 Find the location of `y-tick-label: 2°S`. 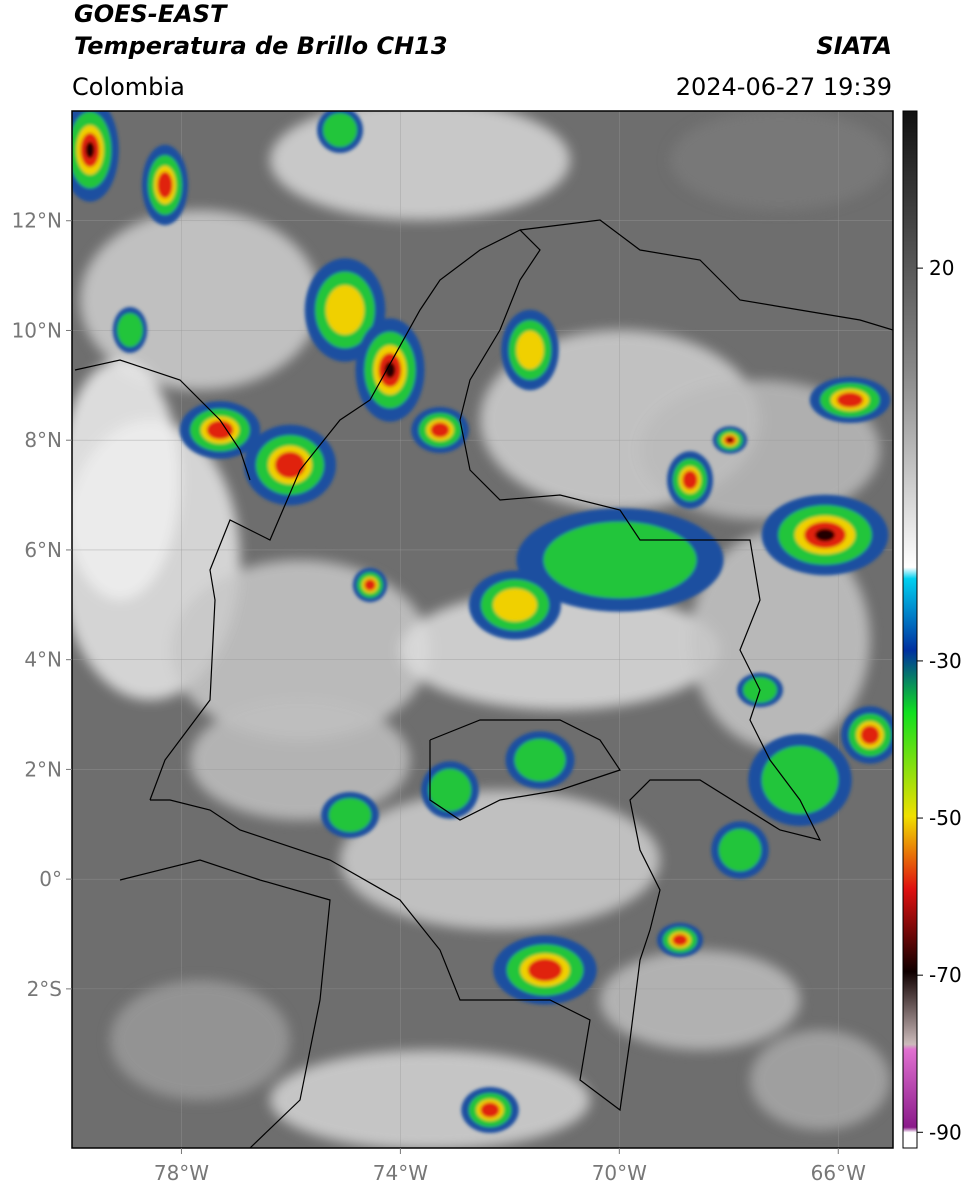

y-tick-label: 2°S is located at coordinates (44, 989).